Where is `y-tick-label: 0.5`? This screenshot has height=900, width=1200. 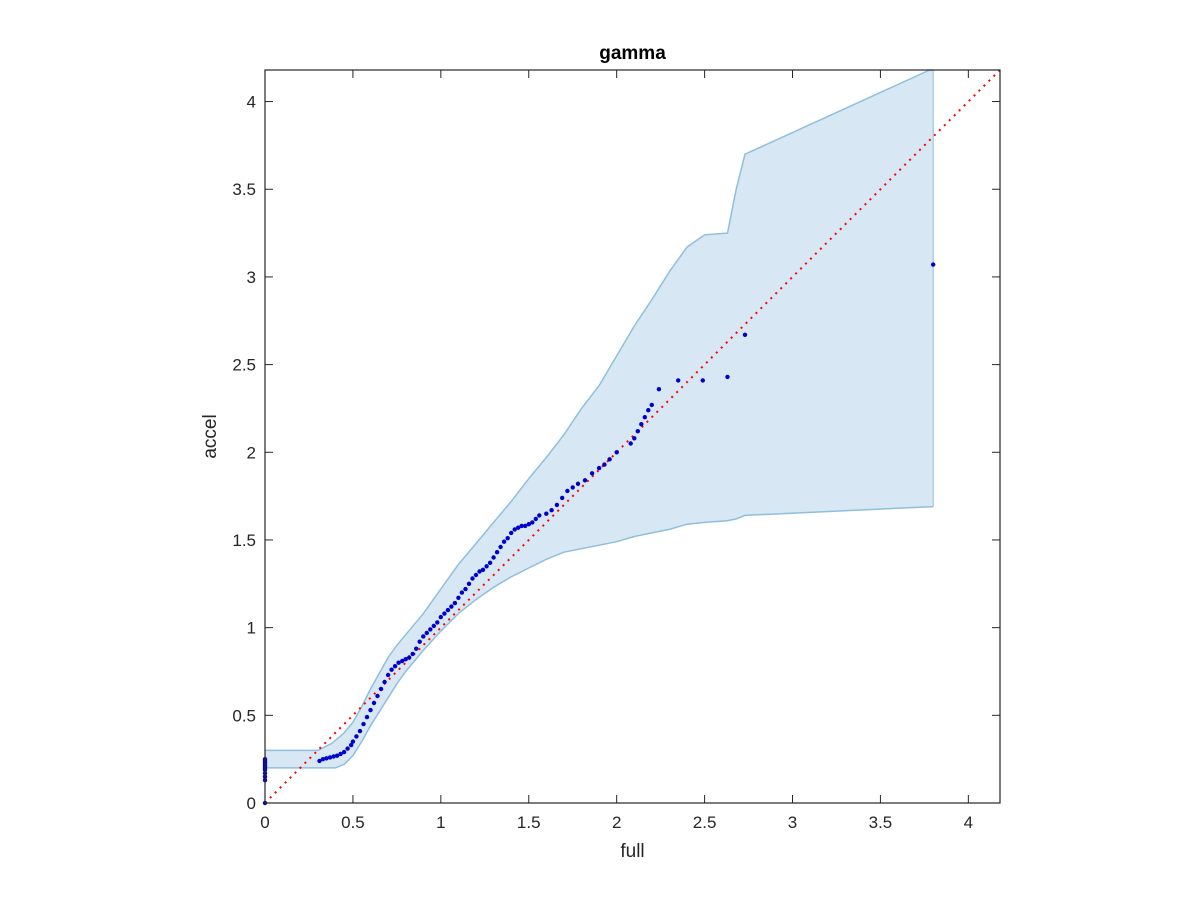 y-tick-label: 0.5 is located at coordinates (244, 715).